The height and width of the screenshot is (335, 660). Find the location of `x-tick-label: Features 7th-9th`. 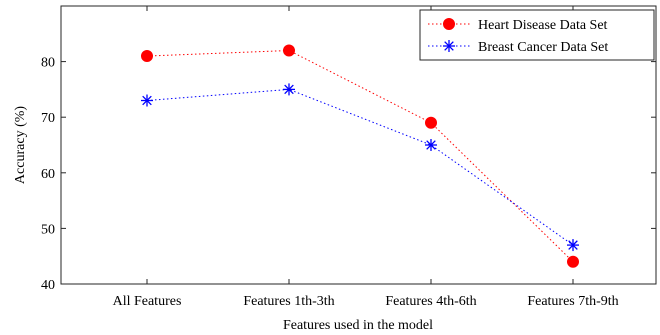

x-tick-label: Features 7th-9th is located at coordinates (572, 301).